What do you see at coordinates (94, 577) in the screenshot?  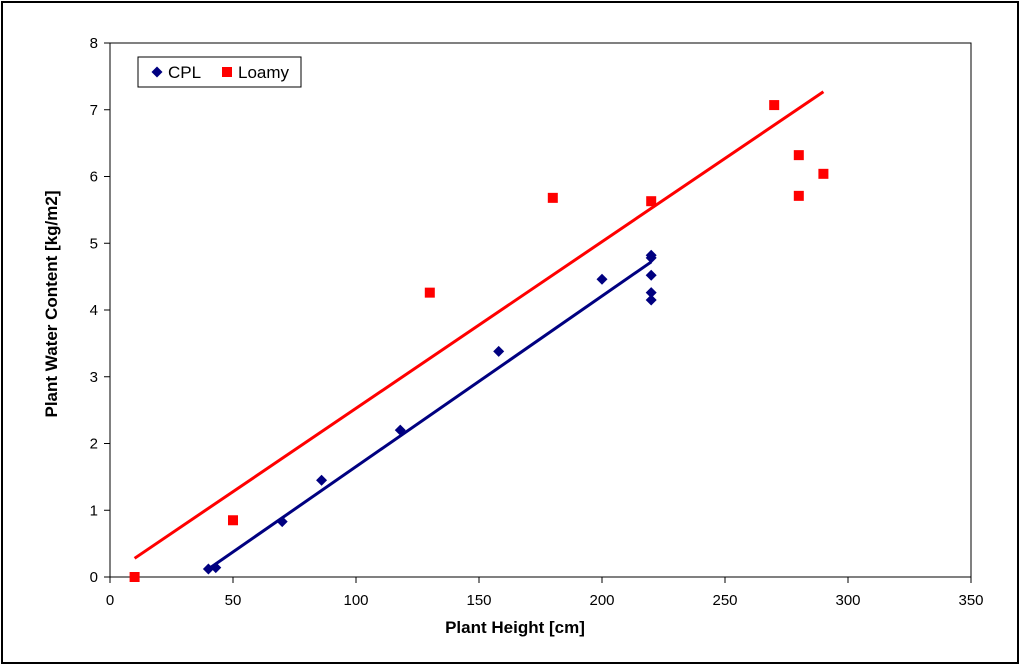 I see `y-tick-label: 0` at bounding box center [94, 577].